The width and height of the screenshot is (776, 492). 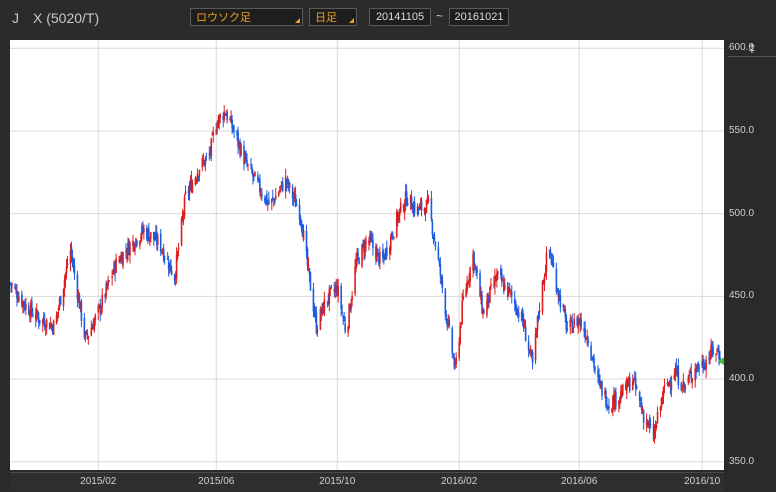 What do you see at coordinates (479, 17) in the screenshot?
I see `date-to-field: 20161021` at bounding box center [479, 17].